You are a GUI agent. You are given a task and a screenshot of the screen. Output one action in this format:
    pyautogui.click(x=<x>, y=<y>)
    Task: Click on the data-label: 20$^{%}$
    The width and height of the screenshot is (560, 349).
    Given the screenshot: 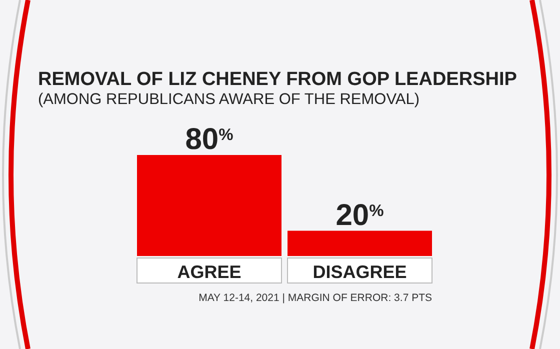 What is the action you would take?
    pyautogui.click(x=360, y=215)
    